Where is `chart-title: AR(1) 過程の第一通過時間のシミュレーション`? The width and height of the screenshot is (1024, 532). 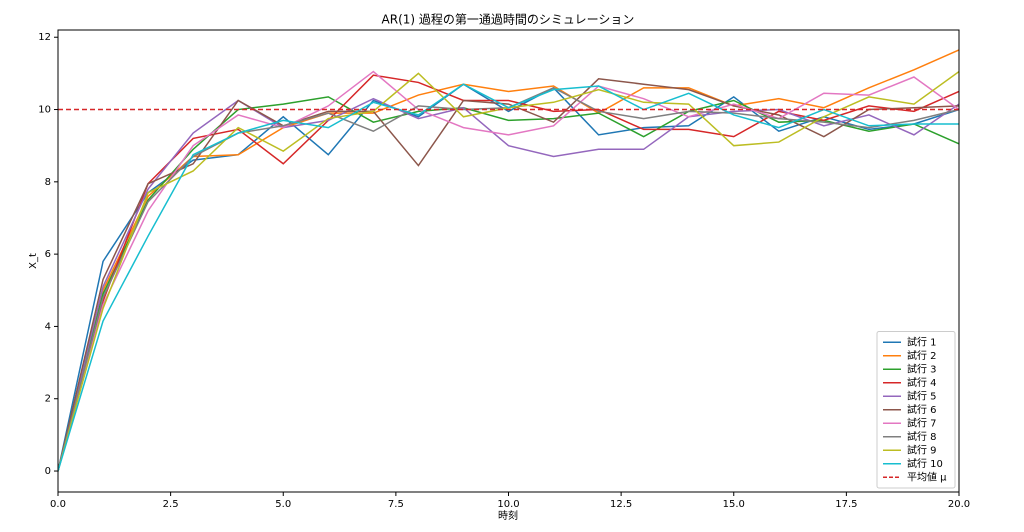 chart-title: AR(1) 過程の第一通過時間のシミュレーション is located at coordinates (508, 19).